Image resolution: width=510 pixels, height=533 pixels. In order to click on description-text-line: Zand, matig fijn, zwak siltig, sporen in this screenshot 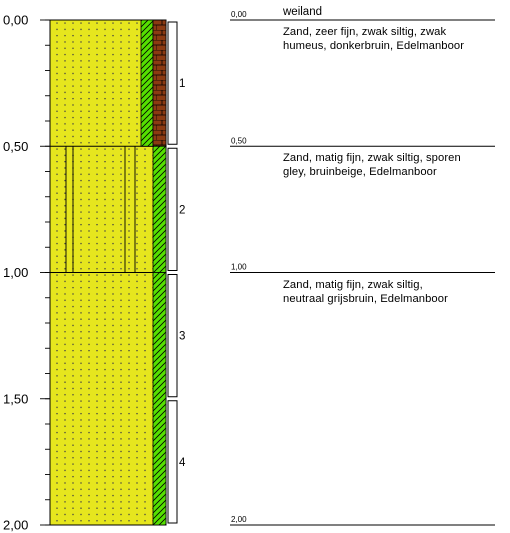, I will do `click(372, 158)`.